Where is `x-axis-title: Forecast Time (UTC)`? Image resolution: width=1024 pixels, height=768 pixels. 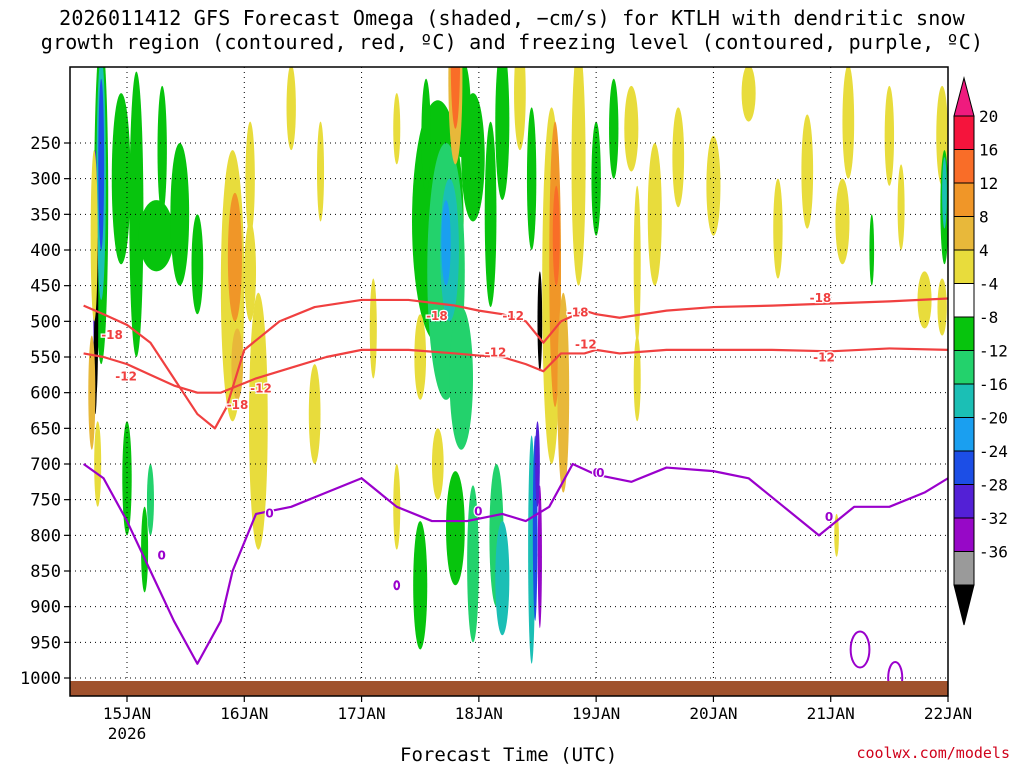 x-axis-title: Forecast Time (UTC) is located at coordinates (509, 755).